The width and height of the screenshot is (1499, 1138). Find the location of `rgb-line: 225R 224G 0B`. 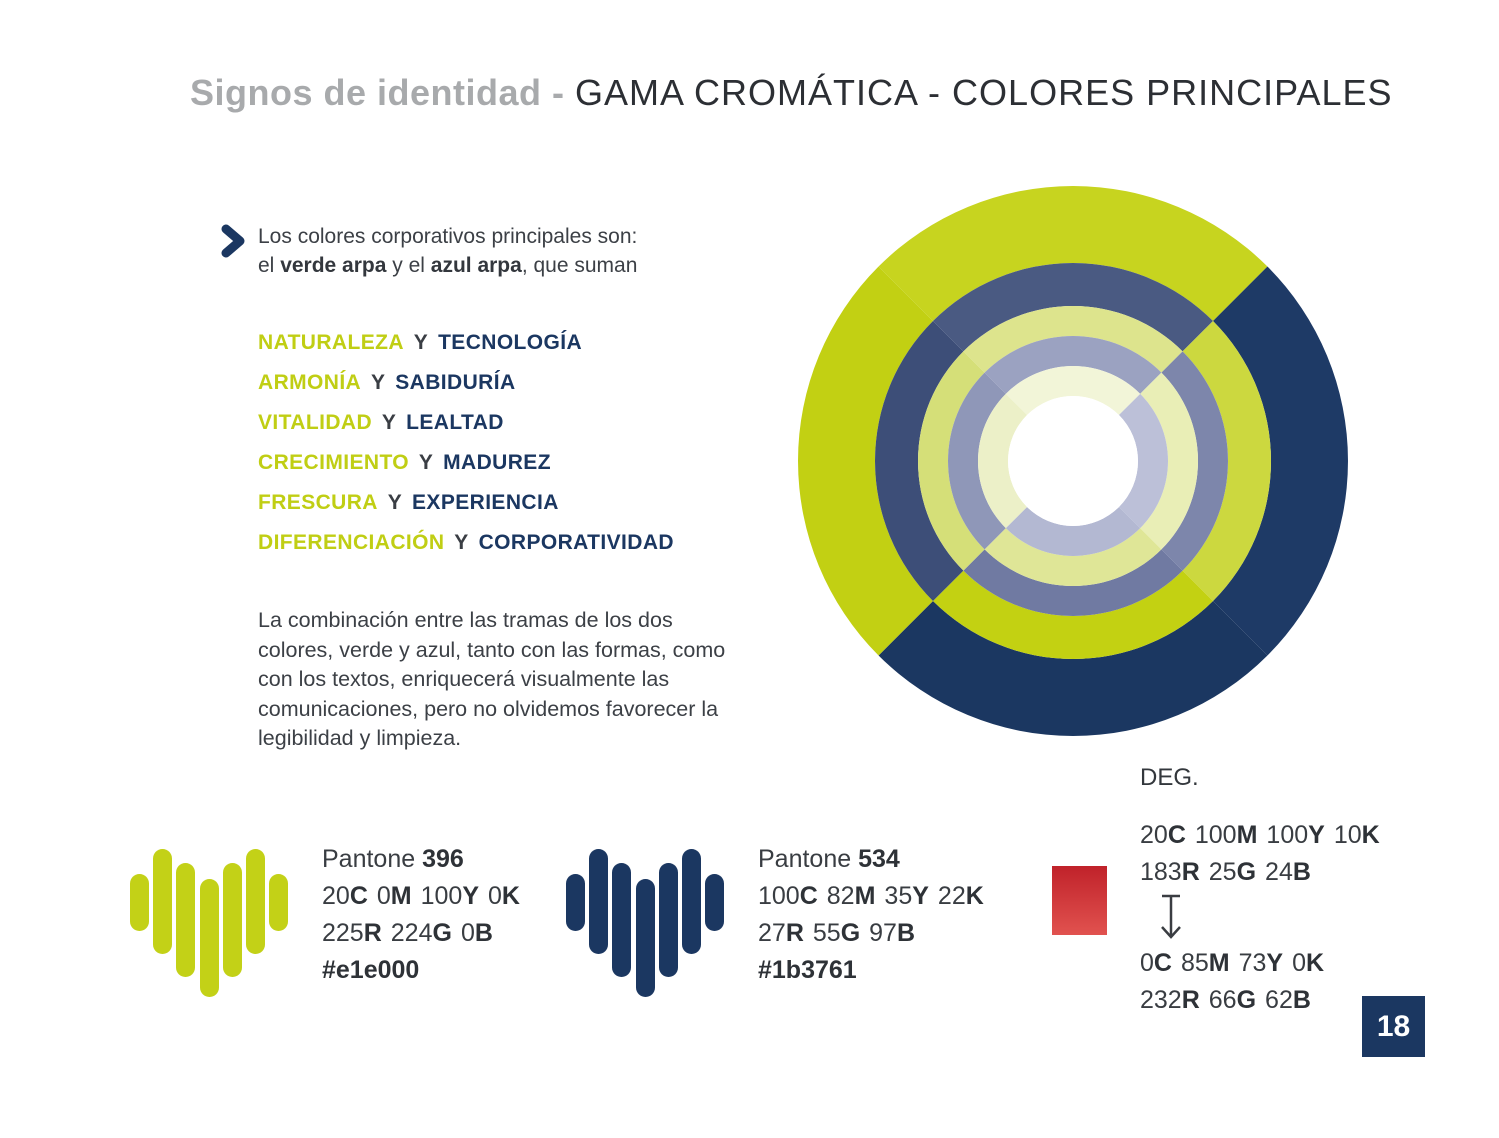

rgb-line: 225R 224G 0B is located at coordinates (425, 933).